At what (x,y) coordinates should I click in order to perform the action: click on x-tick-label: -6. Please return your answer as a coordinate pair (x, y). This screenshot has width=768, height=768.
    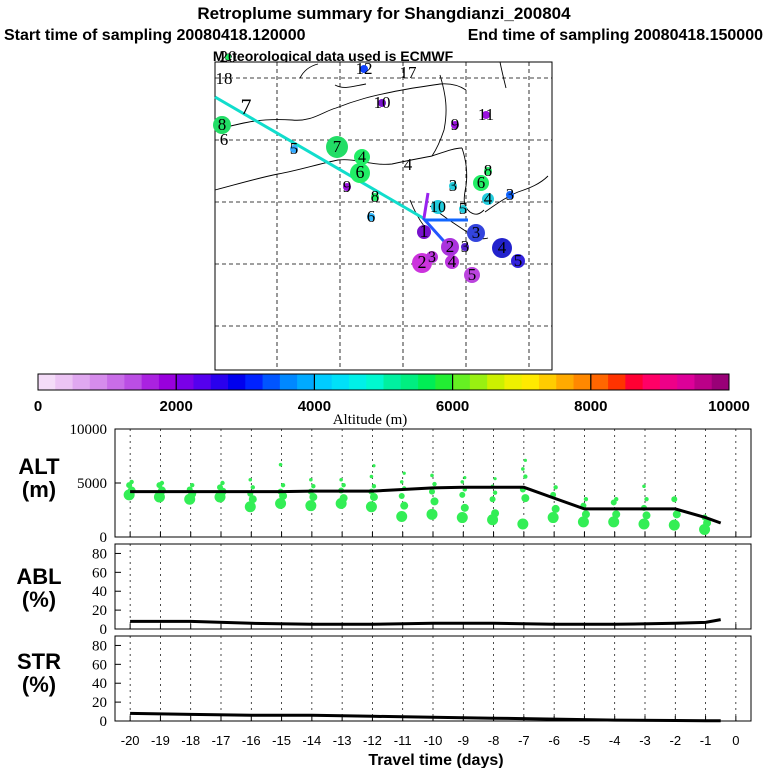
    Looking at the image, I should click on (554, 740).